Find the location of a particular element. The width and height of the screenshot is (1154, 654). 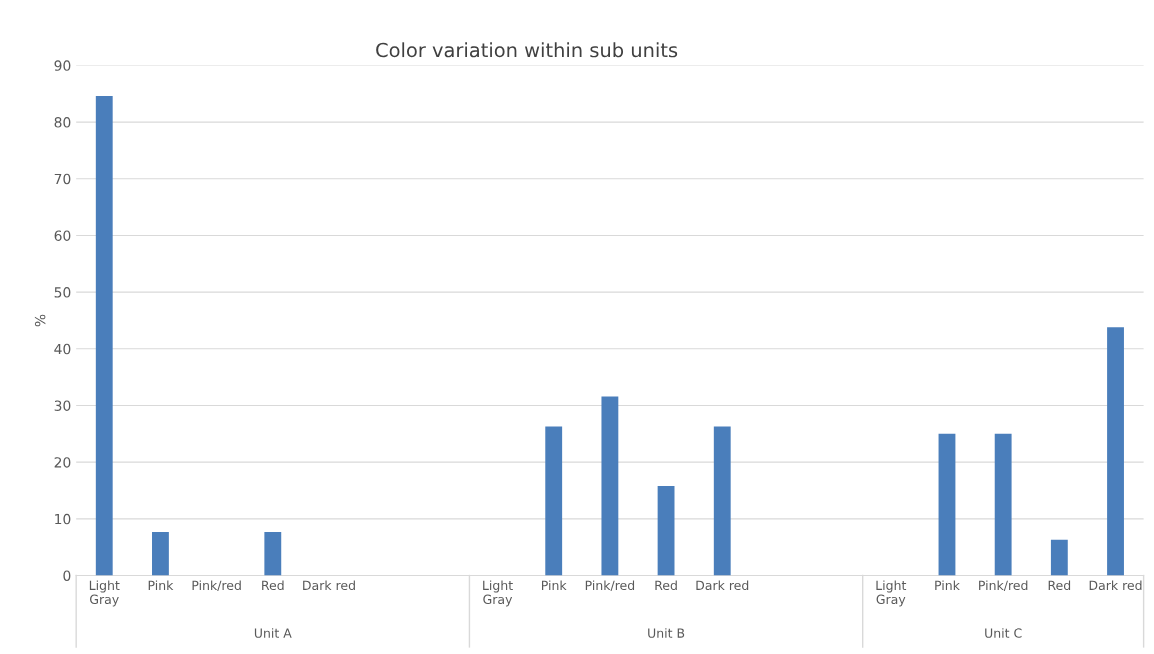

y-tick-label: 40 is located at coordinates (62, 349).